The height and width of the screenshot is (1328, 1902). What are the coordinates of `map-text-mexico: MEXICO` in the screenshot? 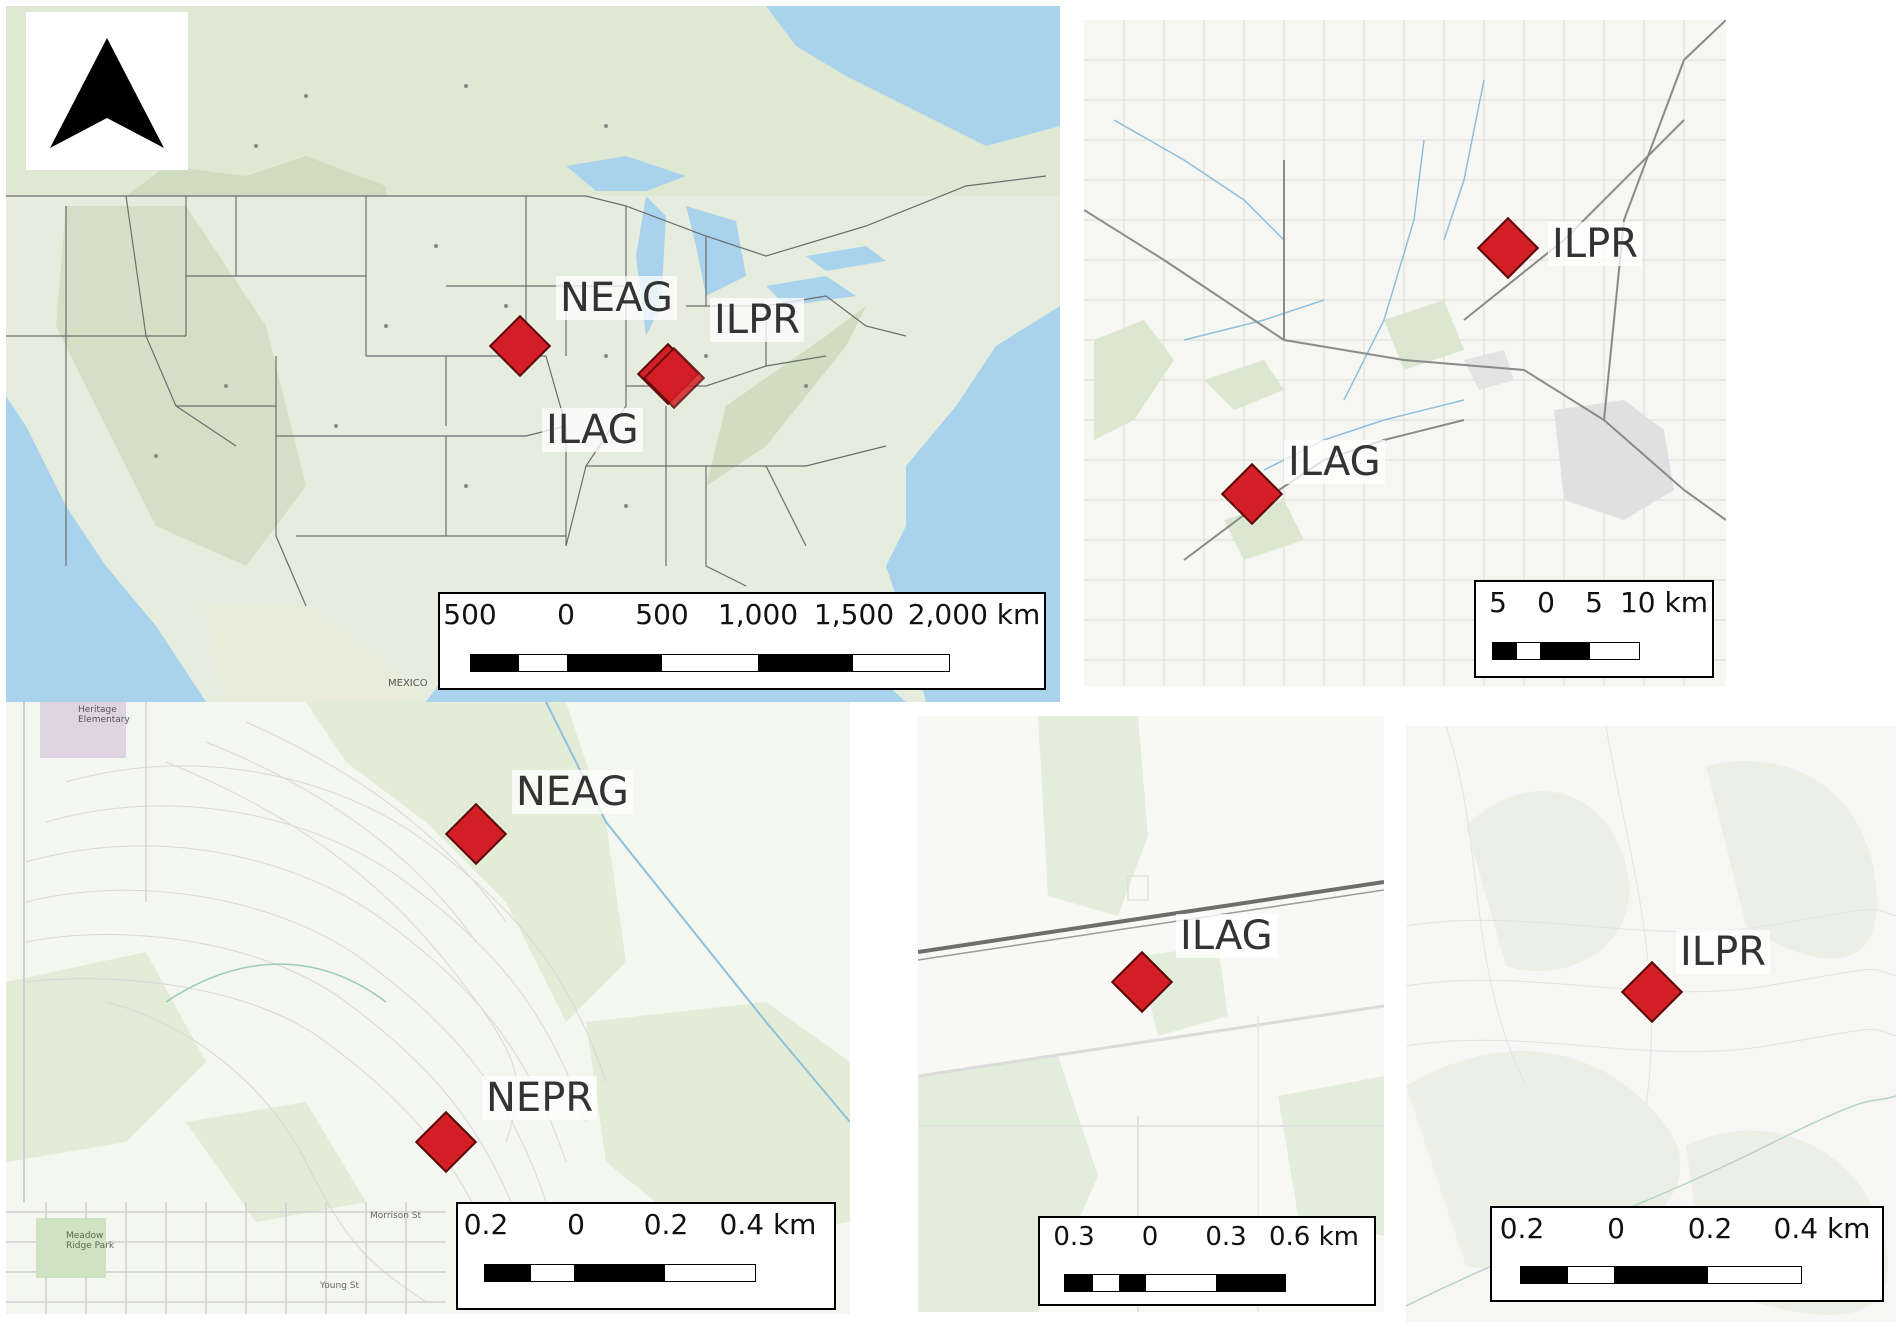 It's located at (408, 683).